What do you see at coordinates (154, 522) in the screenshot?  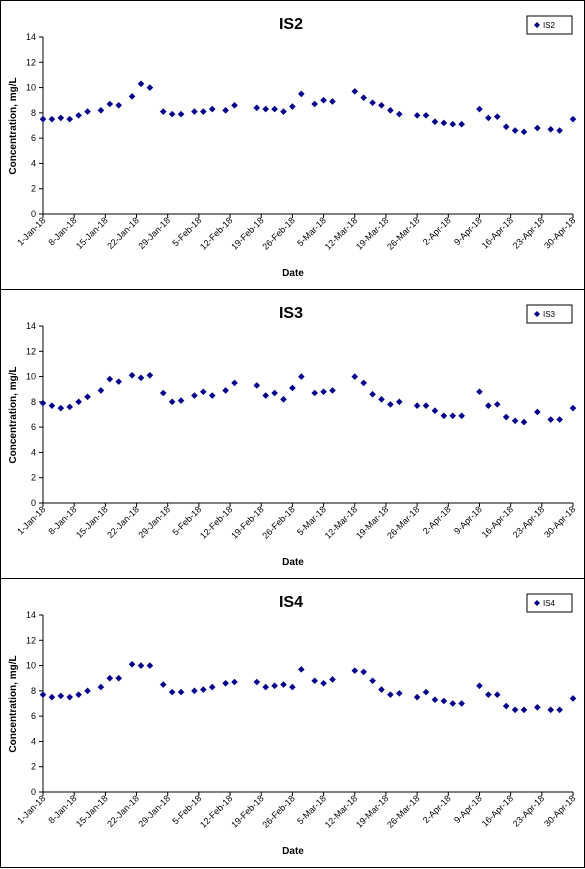 I see `x-tick-label: 29-Jan-18` at bounding box center [154, 522].